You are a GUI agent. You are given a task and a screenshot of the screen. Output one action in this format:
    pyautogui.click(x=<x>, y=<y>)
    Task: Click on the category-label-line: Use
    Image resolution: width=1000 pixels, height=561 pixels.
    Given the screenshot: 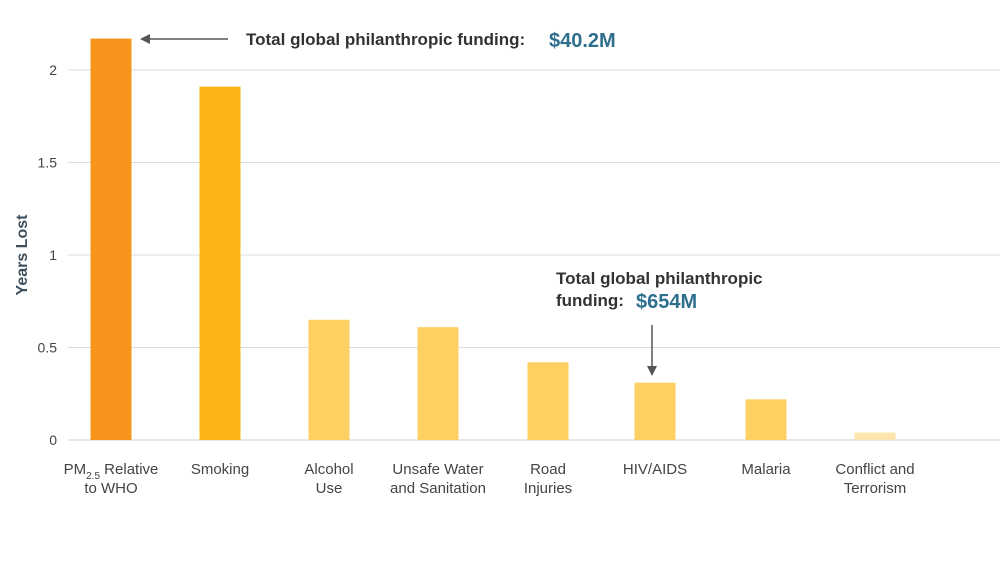 What is the action you would take?
    pyautogui.click(x=329, y=488)
    